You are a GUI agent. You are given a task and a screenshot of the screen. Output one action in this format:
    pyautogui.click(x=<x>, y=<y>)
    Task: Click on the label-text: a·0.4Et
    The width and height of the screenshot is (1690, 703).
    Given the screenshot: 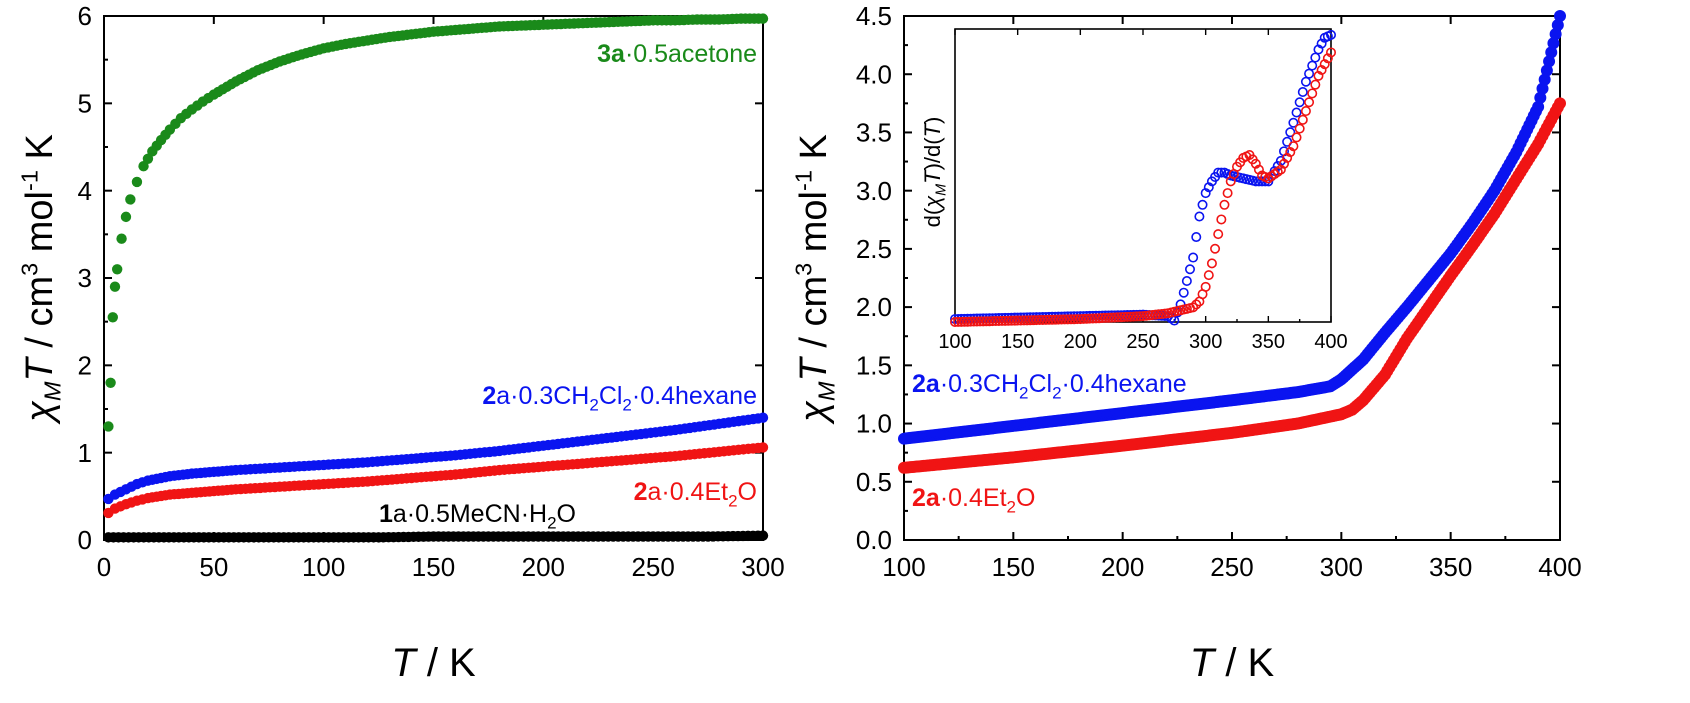 What is the action you would take?
    pyautogui.click(x=687, y=492)
    